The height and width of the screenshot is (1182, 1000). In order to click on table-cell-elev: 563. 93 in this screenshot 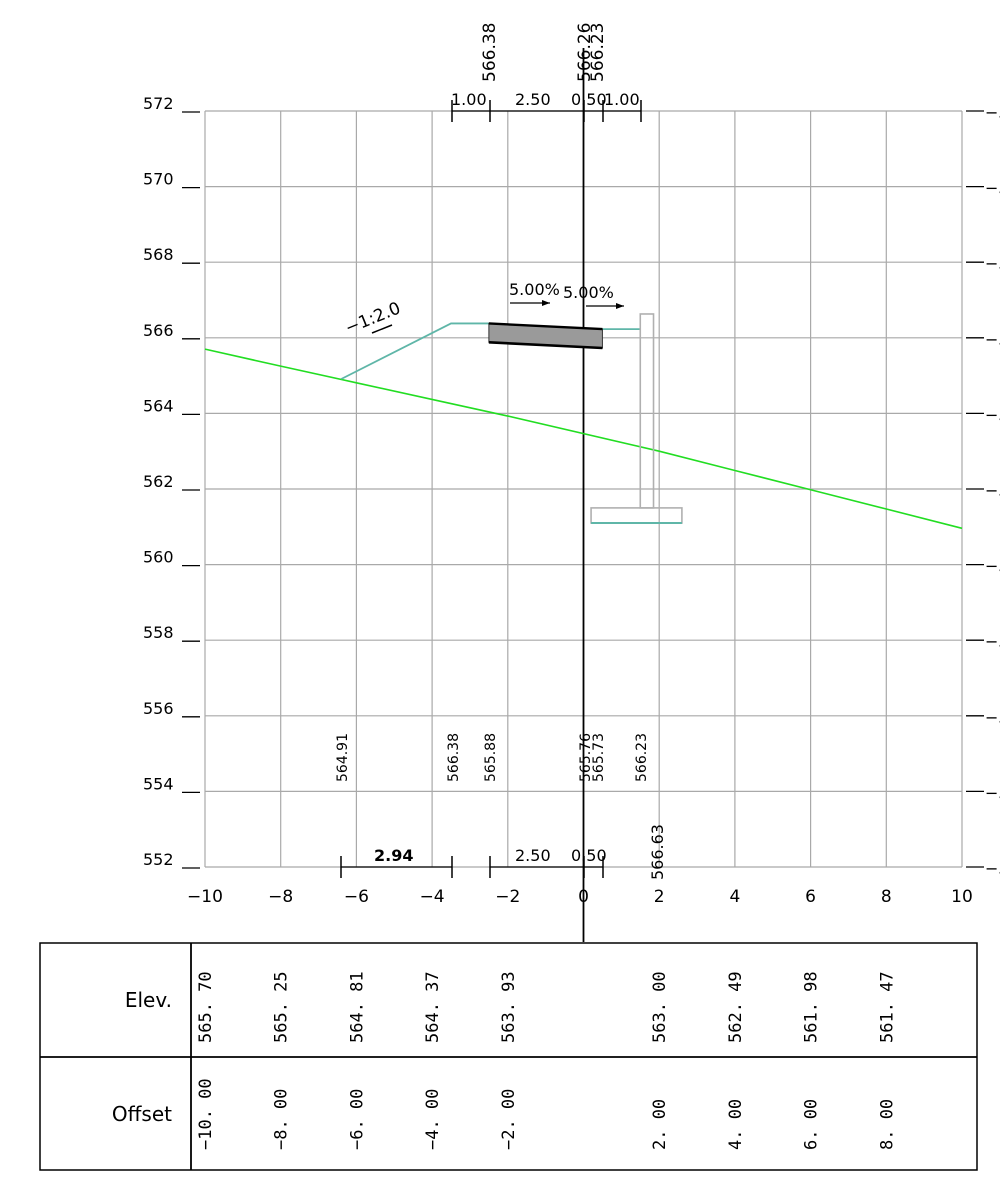, I will do `click(509, 1007)`.